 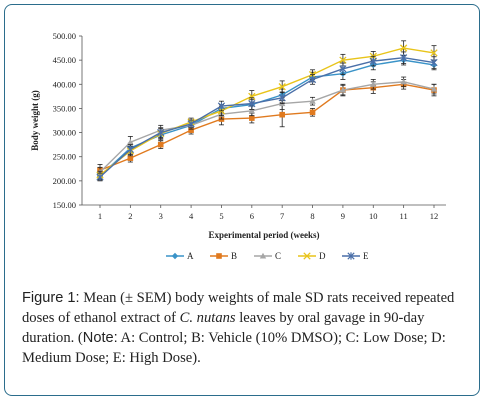 What do you see at coordinates (64, 181) in the screenshot?
I see `y-tick-label: 200.00` at bounding box center [64, 181].